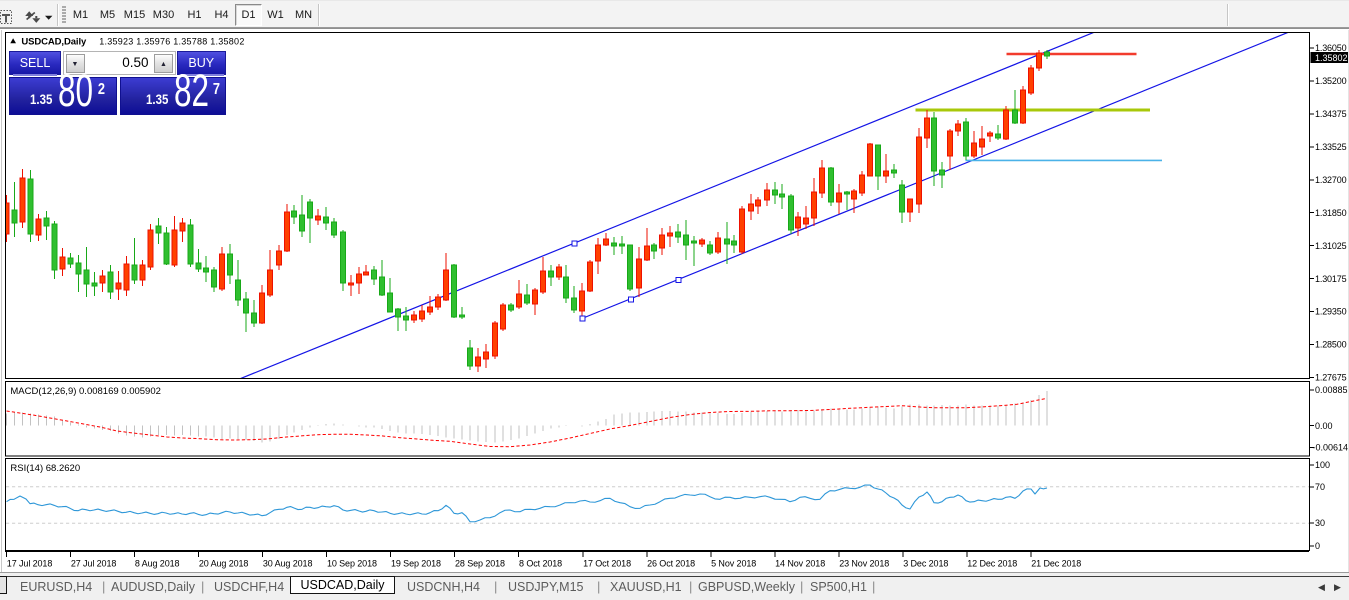  What do you see at coordinates (992, 564) in the screenshot?
I see `svg-text: 12 Dec 2018` at bounding box center [992, 564].